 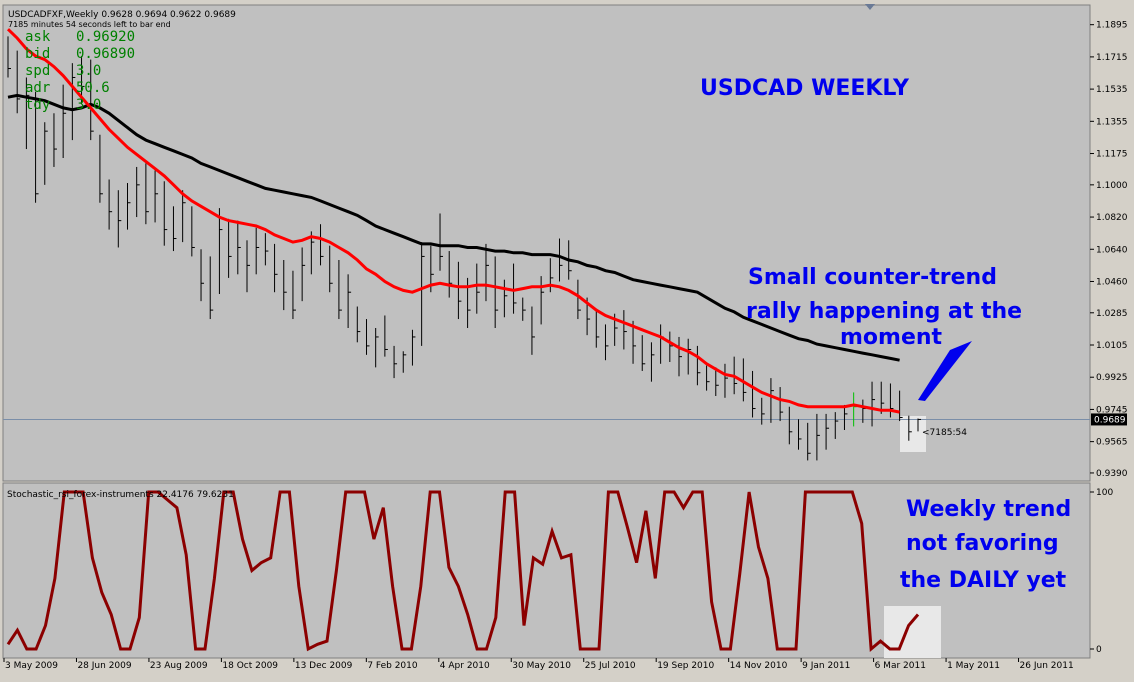 I want to click on price-tick-label: 0.9565, so click(x=1112, y=443).